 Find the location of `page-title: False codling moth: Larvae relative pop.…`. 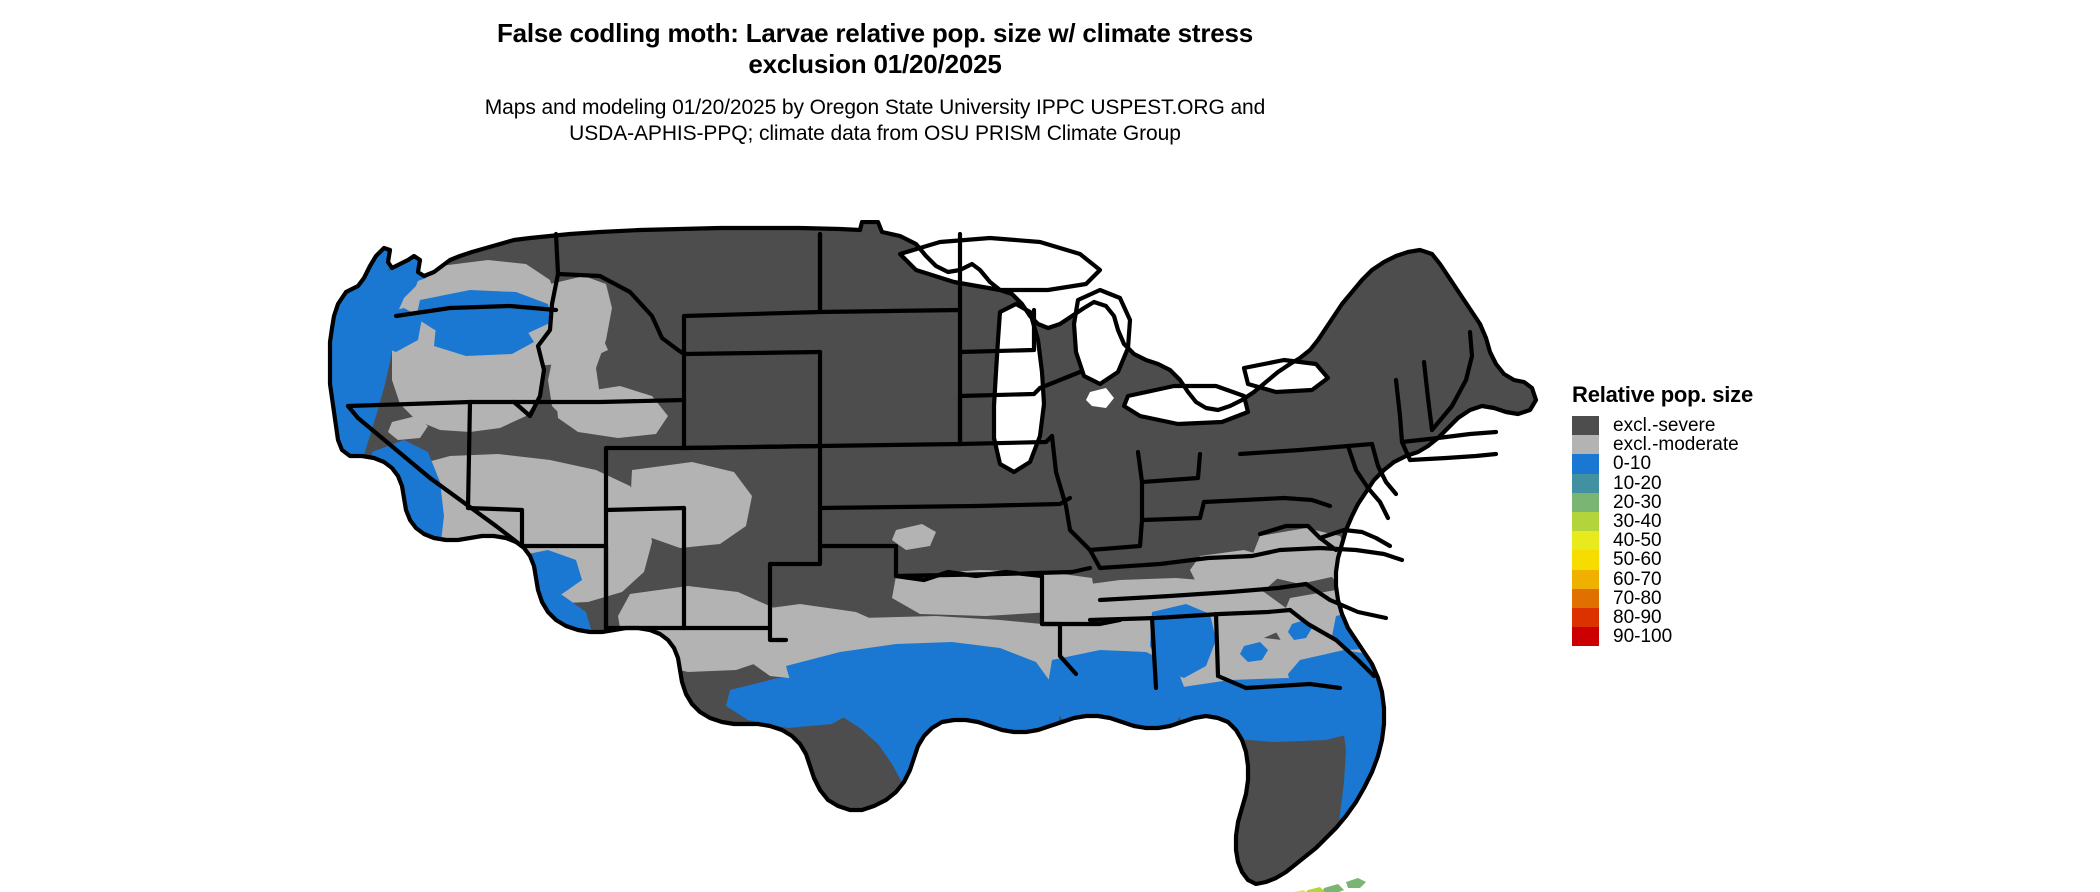

page-title: False codling moth: Larvae relative pop.… is located at coordinates (875, 48).